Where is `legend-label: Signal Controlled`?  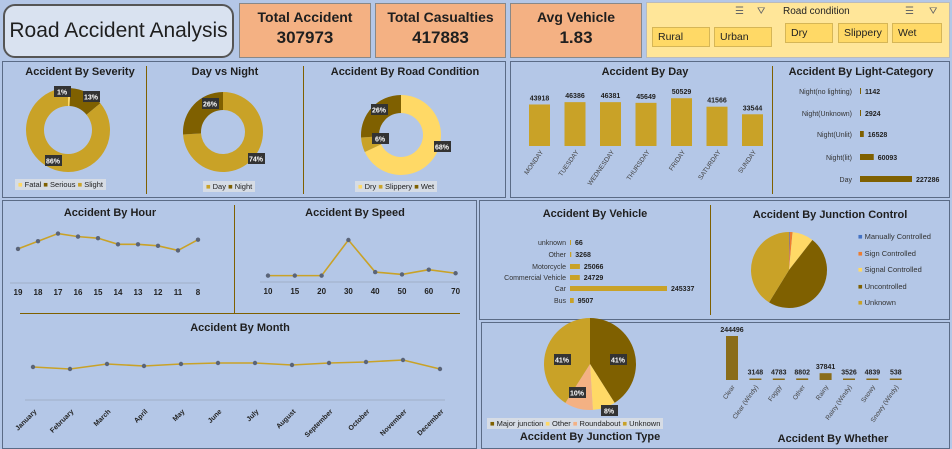 legend-label: Signal Controlled is located at coordinates (893, 270).